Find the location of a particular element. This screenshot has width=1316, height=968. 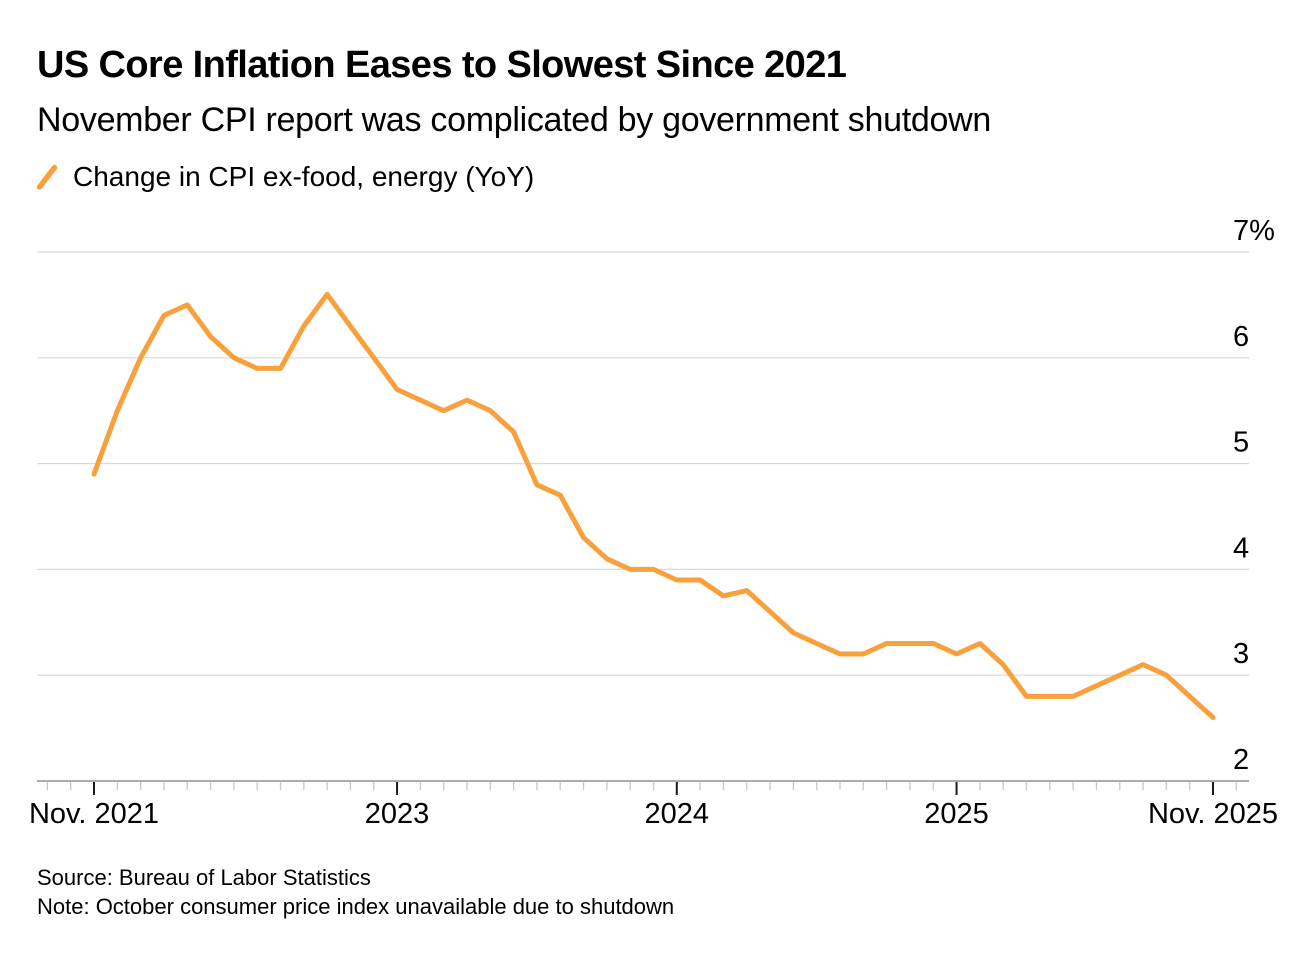

legend-label: Change in CPI ex-food, energy (YoY) is located at coordinates (304, 176).